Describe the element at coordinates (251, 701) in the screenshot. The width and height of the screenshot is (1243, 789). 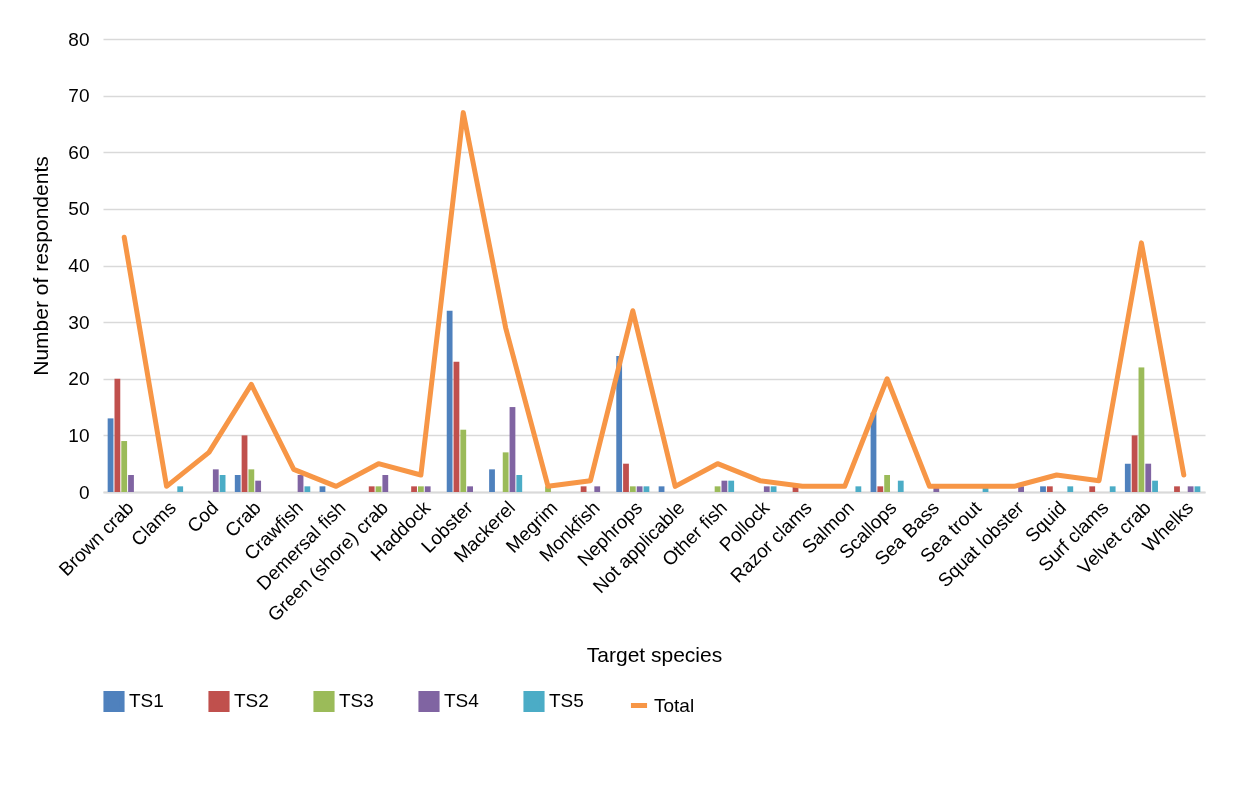
I see `legend-label: TS2` at that location.